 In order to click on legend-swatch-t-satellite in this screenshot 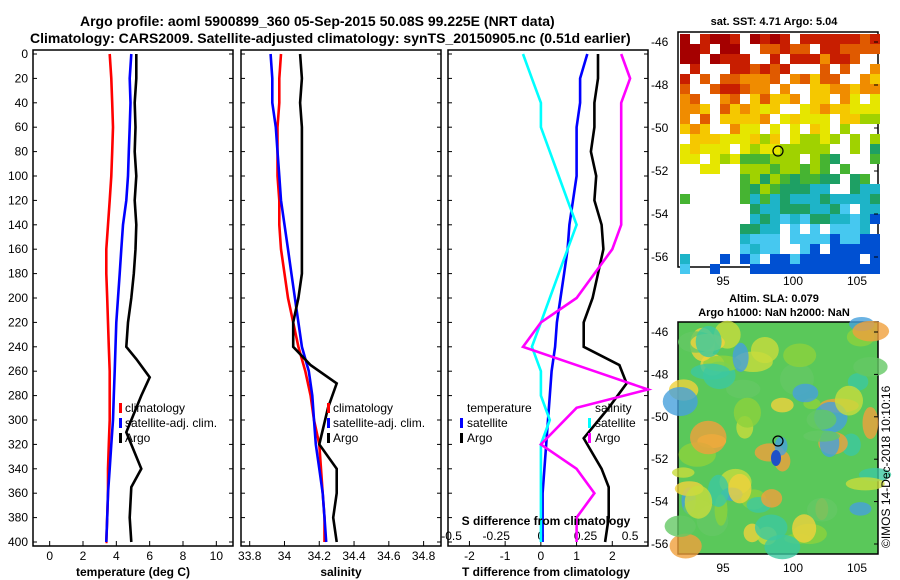, I will do `click(461, 423)`.